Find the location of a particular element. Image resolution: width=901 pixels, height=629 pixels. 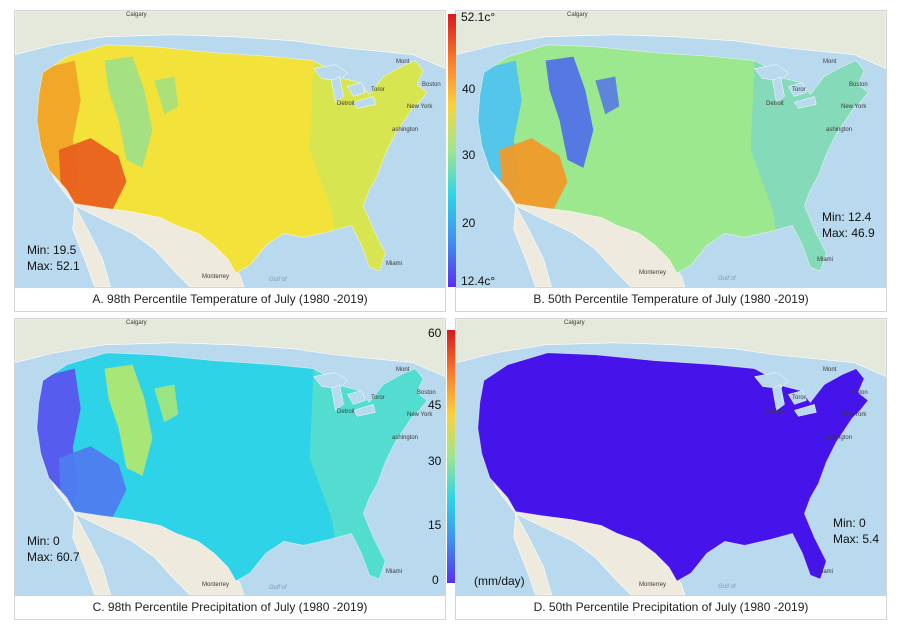

stat-max: Max: 46.9 is located at coordinates (848, 233).